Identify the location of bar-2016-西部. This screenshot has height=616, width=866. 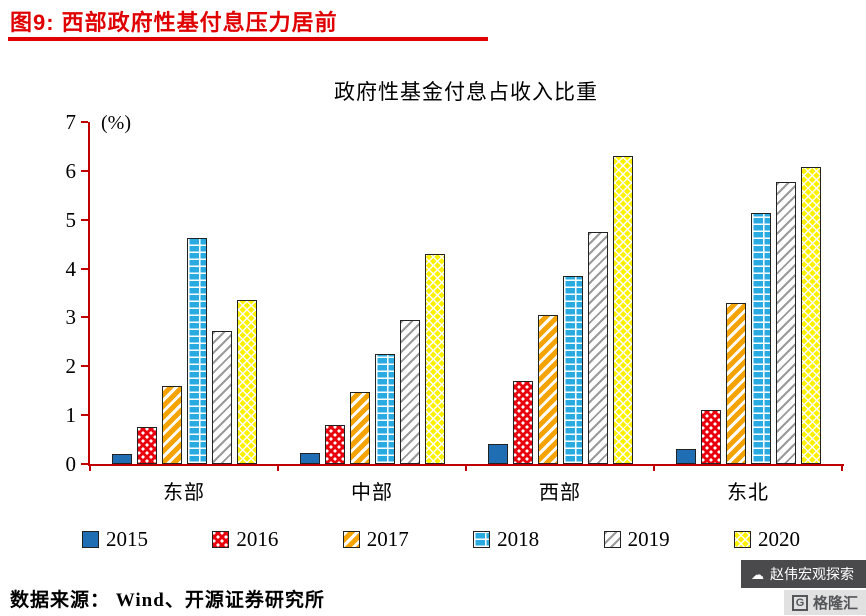
(522, 422).